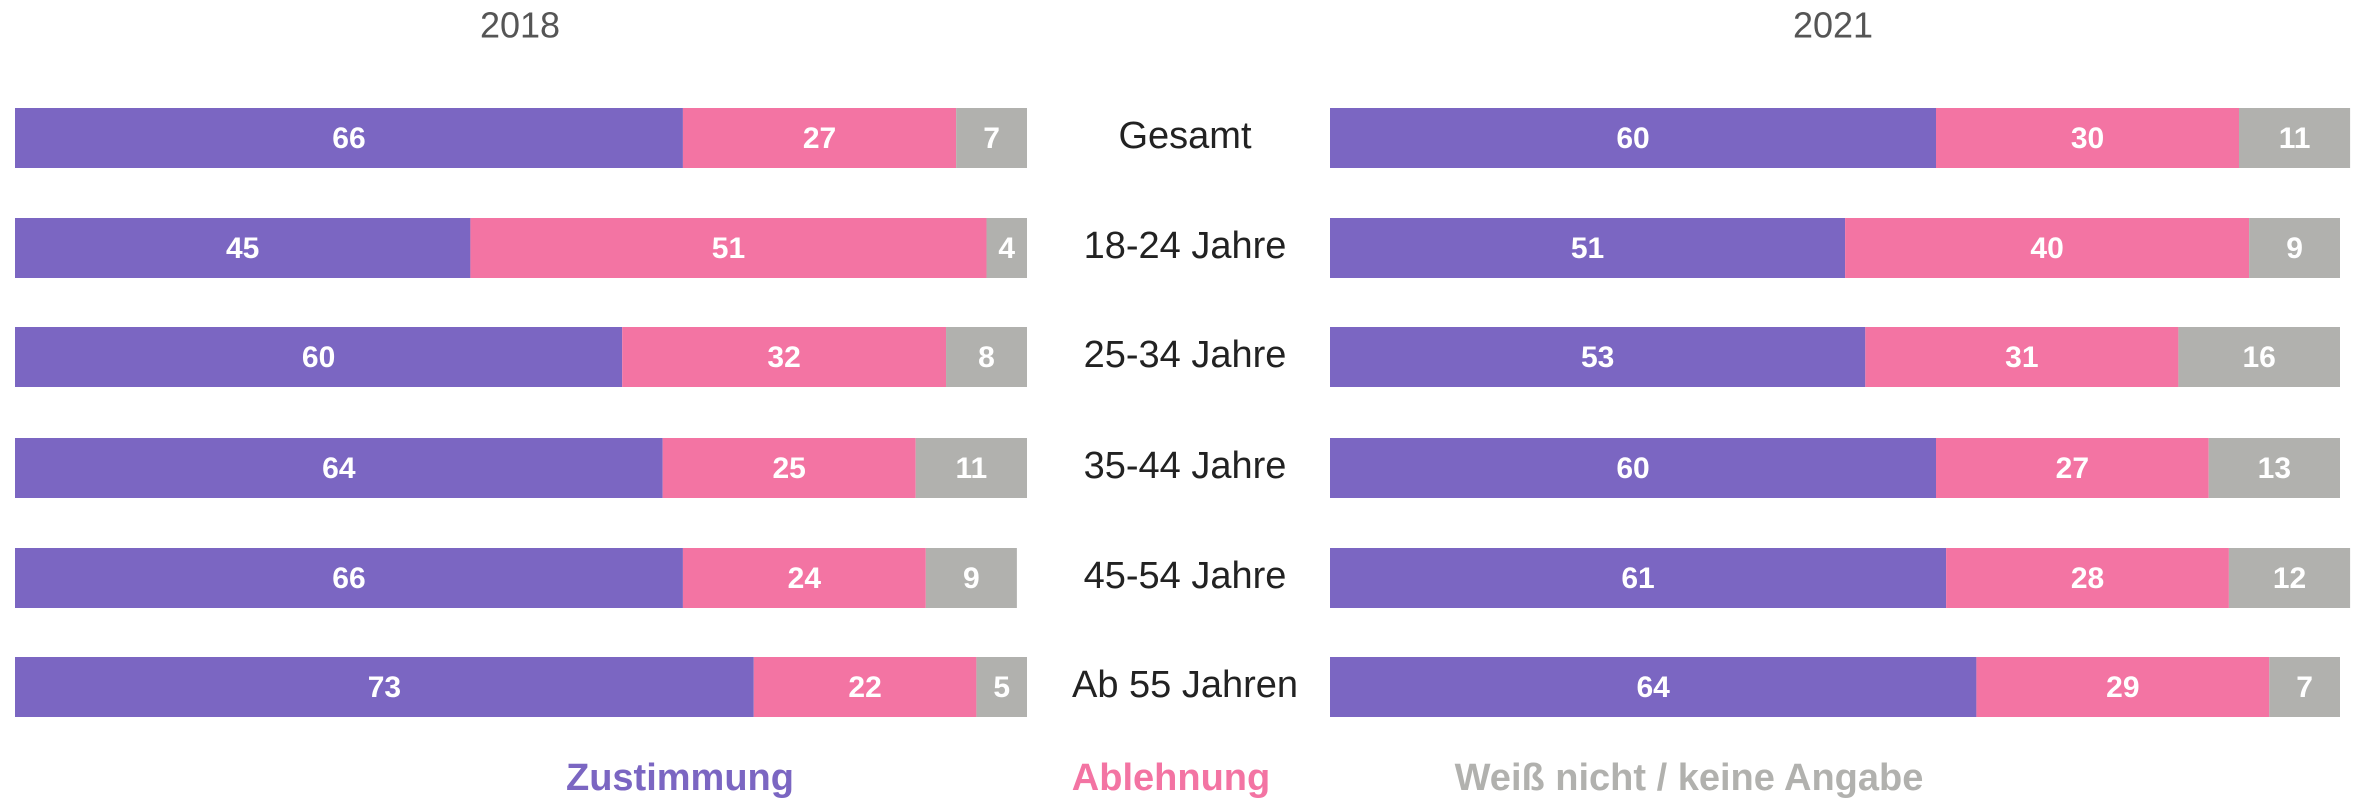  What do you see at coordinates (1185, 246) in the screenshot?
I see `category-label: 18-24 Jahre` at bounding box center [1185, 246].